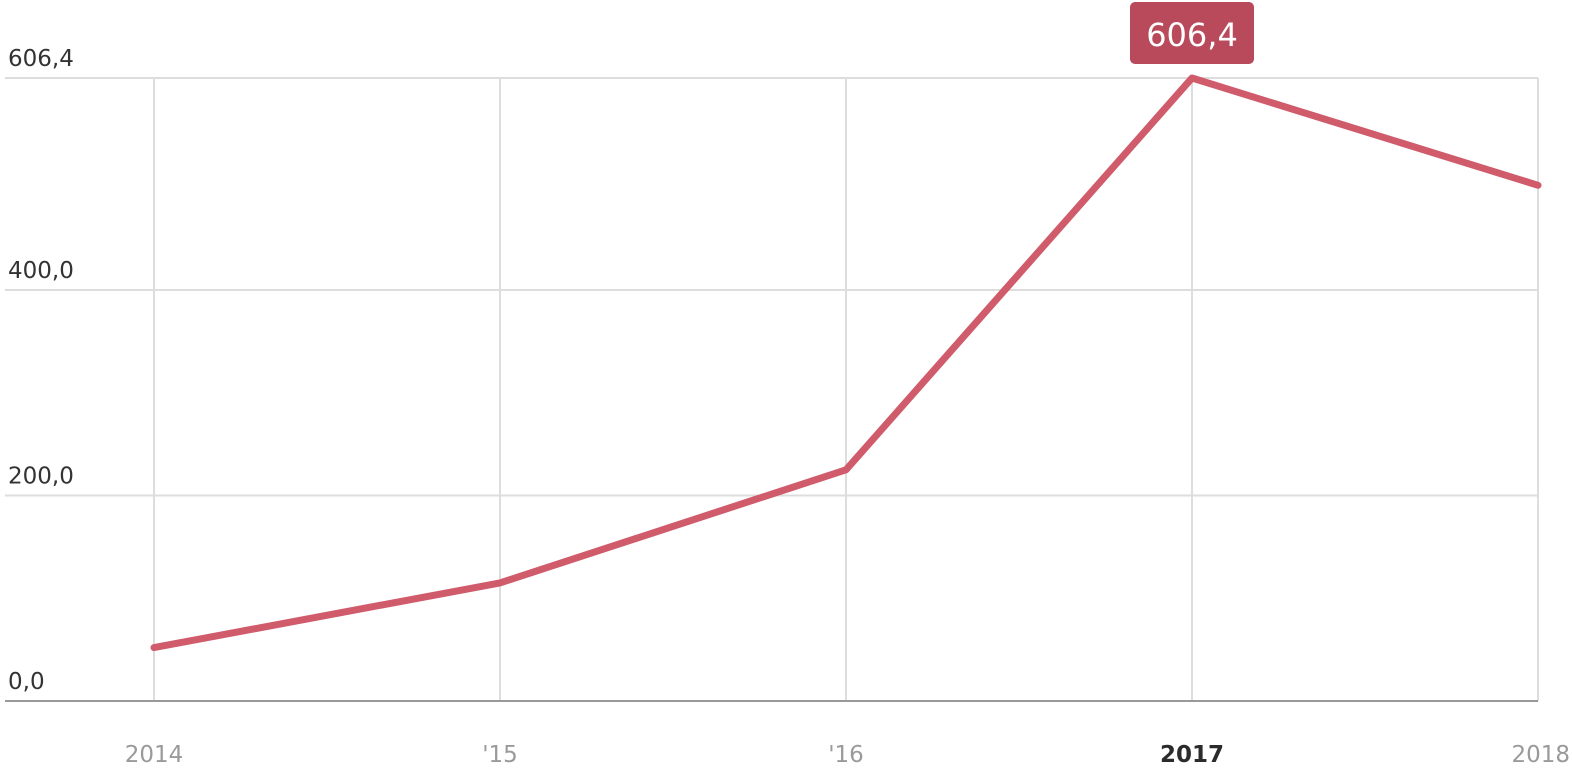 This screenshot has height=776, width=1572. I want to click on tooltip-value: 606,4, so click(1192, 35).